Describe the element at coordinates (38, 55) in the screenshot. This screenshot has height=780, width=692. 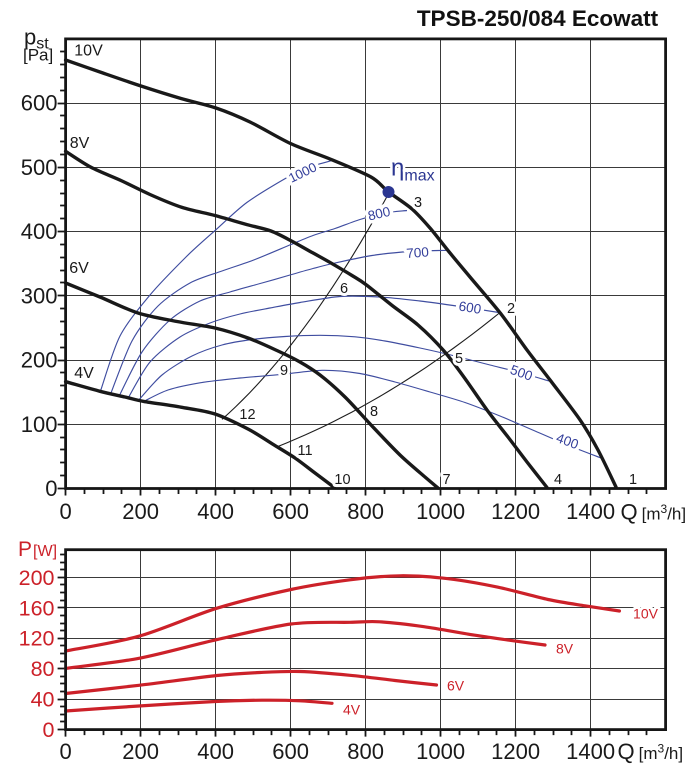
I see `svg-text: [Pa]` at that location.